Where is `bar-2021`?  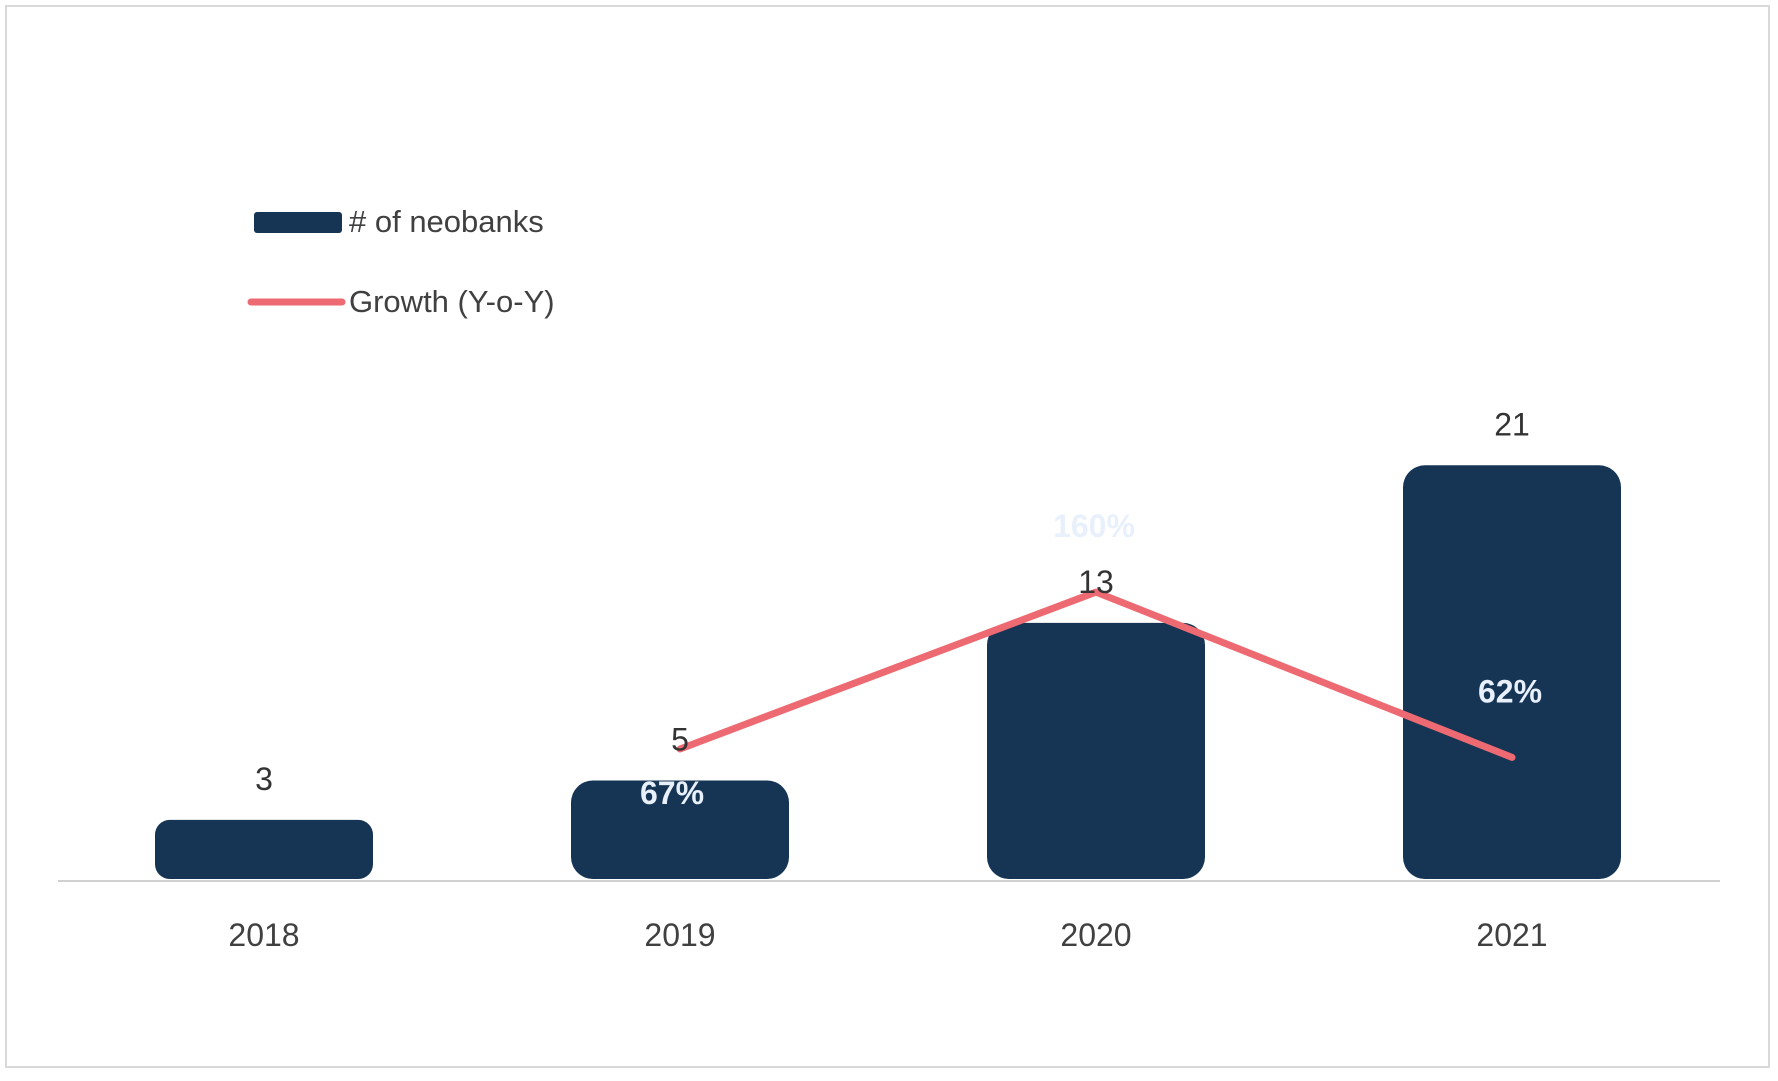 bar-2021 is located at coordinates (1512, 672).